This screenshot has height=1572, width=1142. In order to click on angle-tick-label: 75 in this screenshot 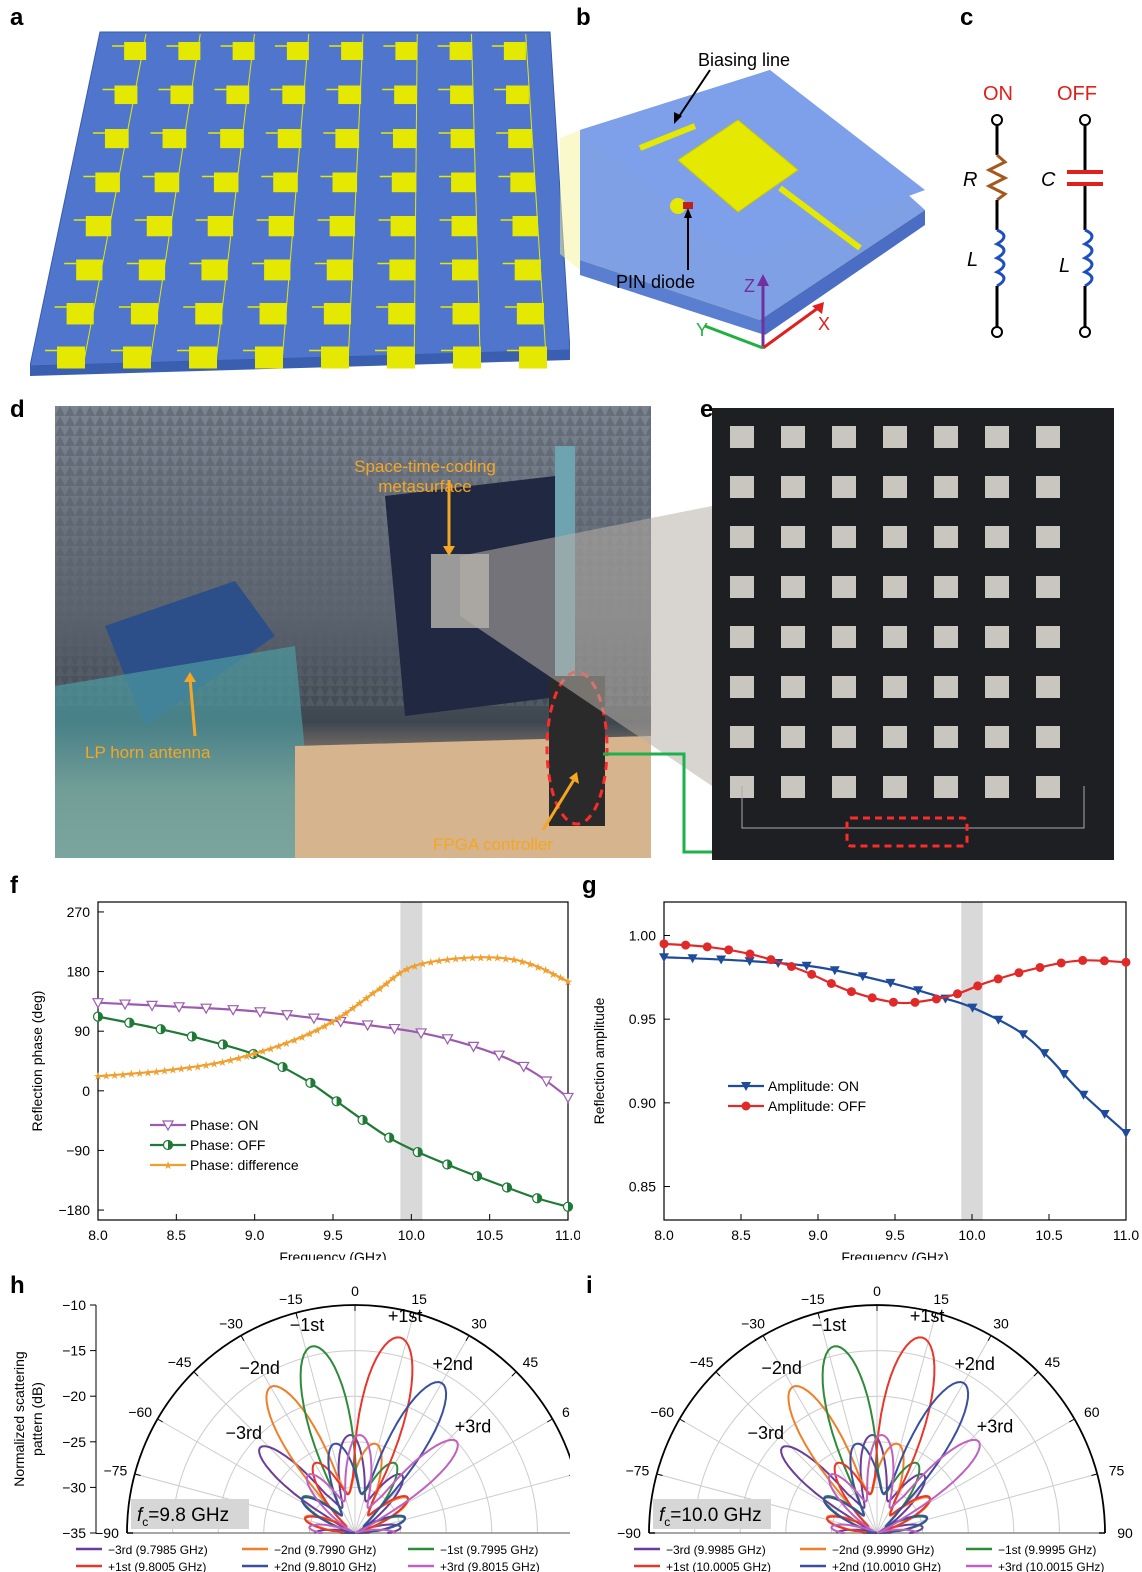, I will do `click(1117, 1470)`.